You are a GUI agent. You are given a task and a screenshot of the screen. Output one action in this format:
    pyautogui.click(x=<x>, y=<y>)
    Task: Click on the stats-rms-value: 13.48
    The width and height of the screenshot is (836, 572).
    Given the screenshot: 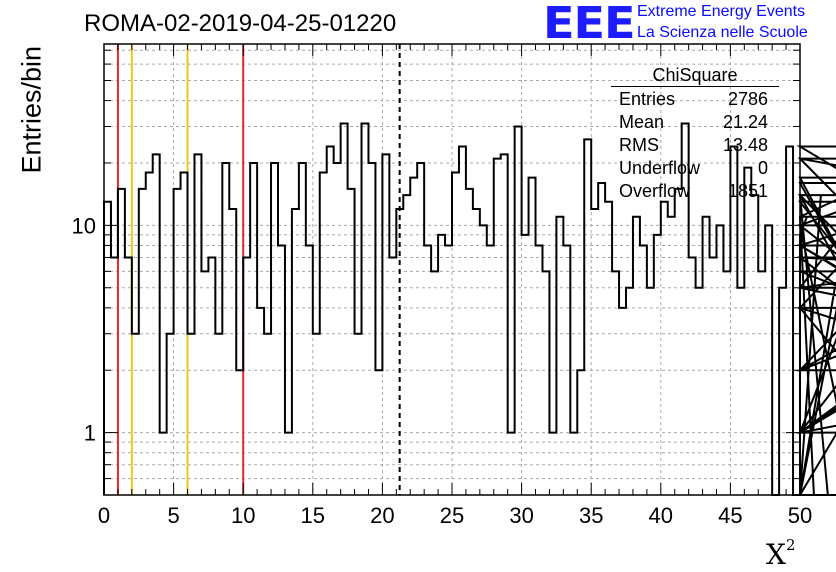 What is the action you would take?
    pyautogui.click(x=745, y=145)
    